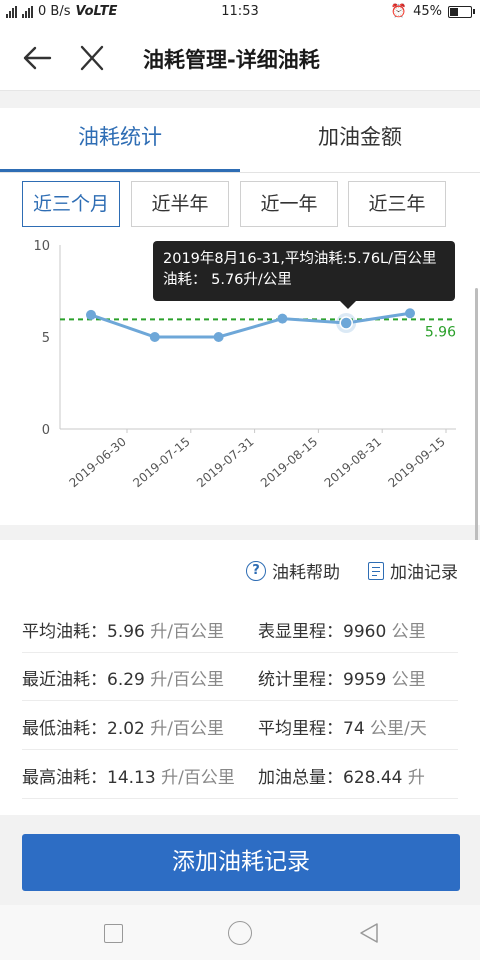 This screenshot has height=960, width=480. I want to click on help-icon: ?, so click(256, 570).